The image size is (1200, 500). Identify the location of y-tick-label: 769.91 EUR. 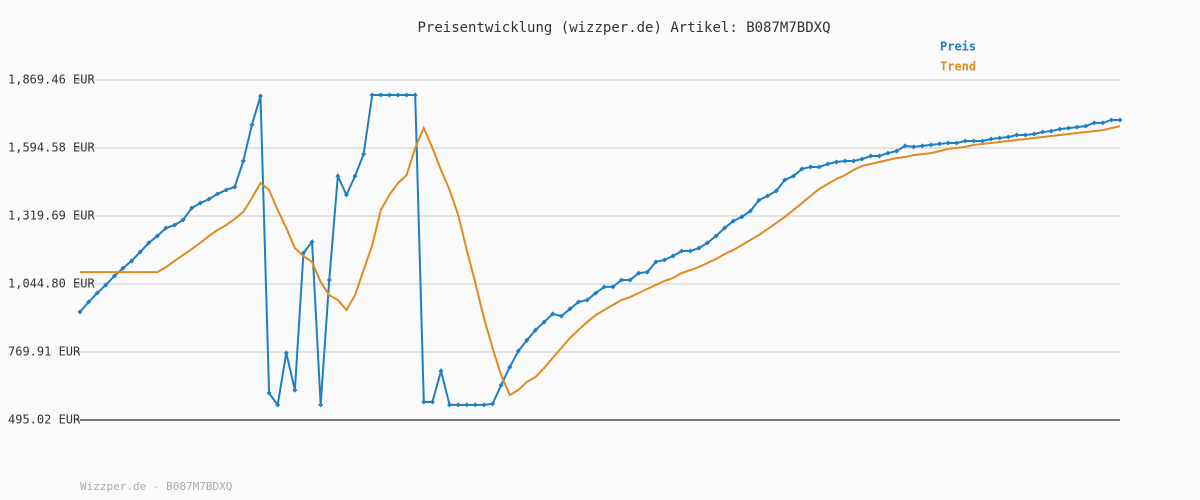
(44, 351).